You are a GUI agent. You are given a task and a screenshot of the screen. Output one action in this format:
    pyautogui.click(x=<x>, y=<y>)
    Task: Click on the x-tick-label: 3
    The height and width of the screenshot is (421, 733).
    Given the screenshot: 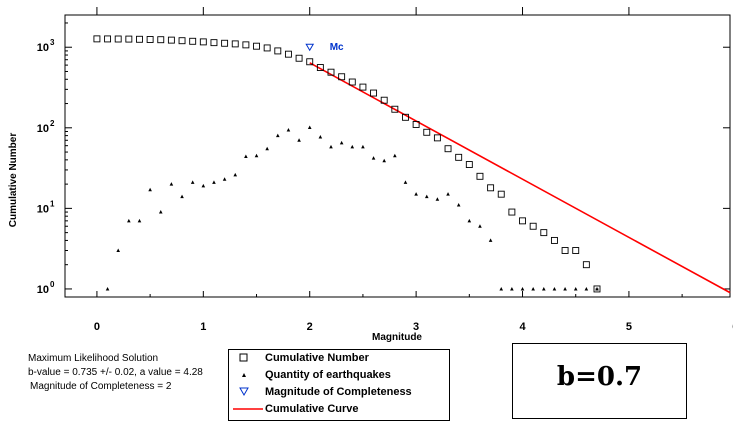 What is the action you would take?
    pyautogui.click(x=416, y=327)
    